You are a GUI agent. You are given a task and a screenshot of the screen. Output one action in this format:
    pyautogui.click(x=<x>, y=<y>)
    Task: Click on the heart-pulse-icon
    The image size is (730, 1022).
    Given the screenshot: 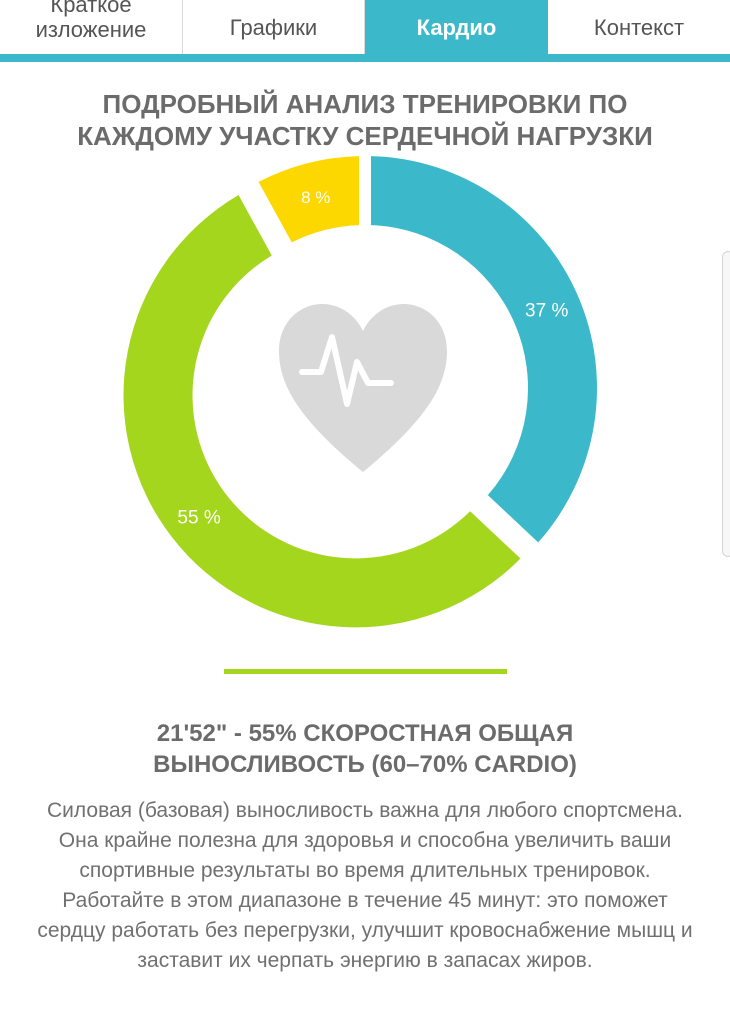 What is the action you would take?
    pyautogui.click(x=363, y=388)
    